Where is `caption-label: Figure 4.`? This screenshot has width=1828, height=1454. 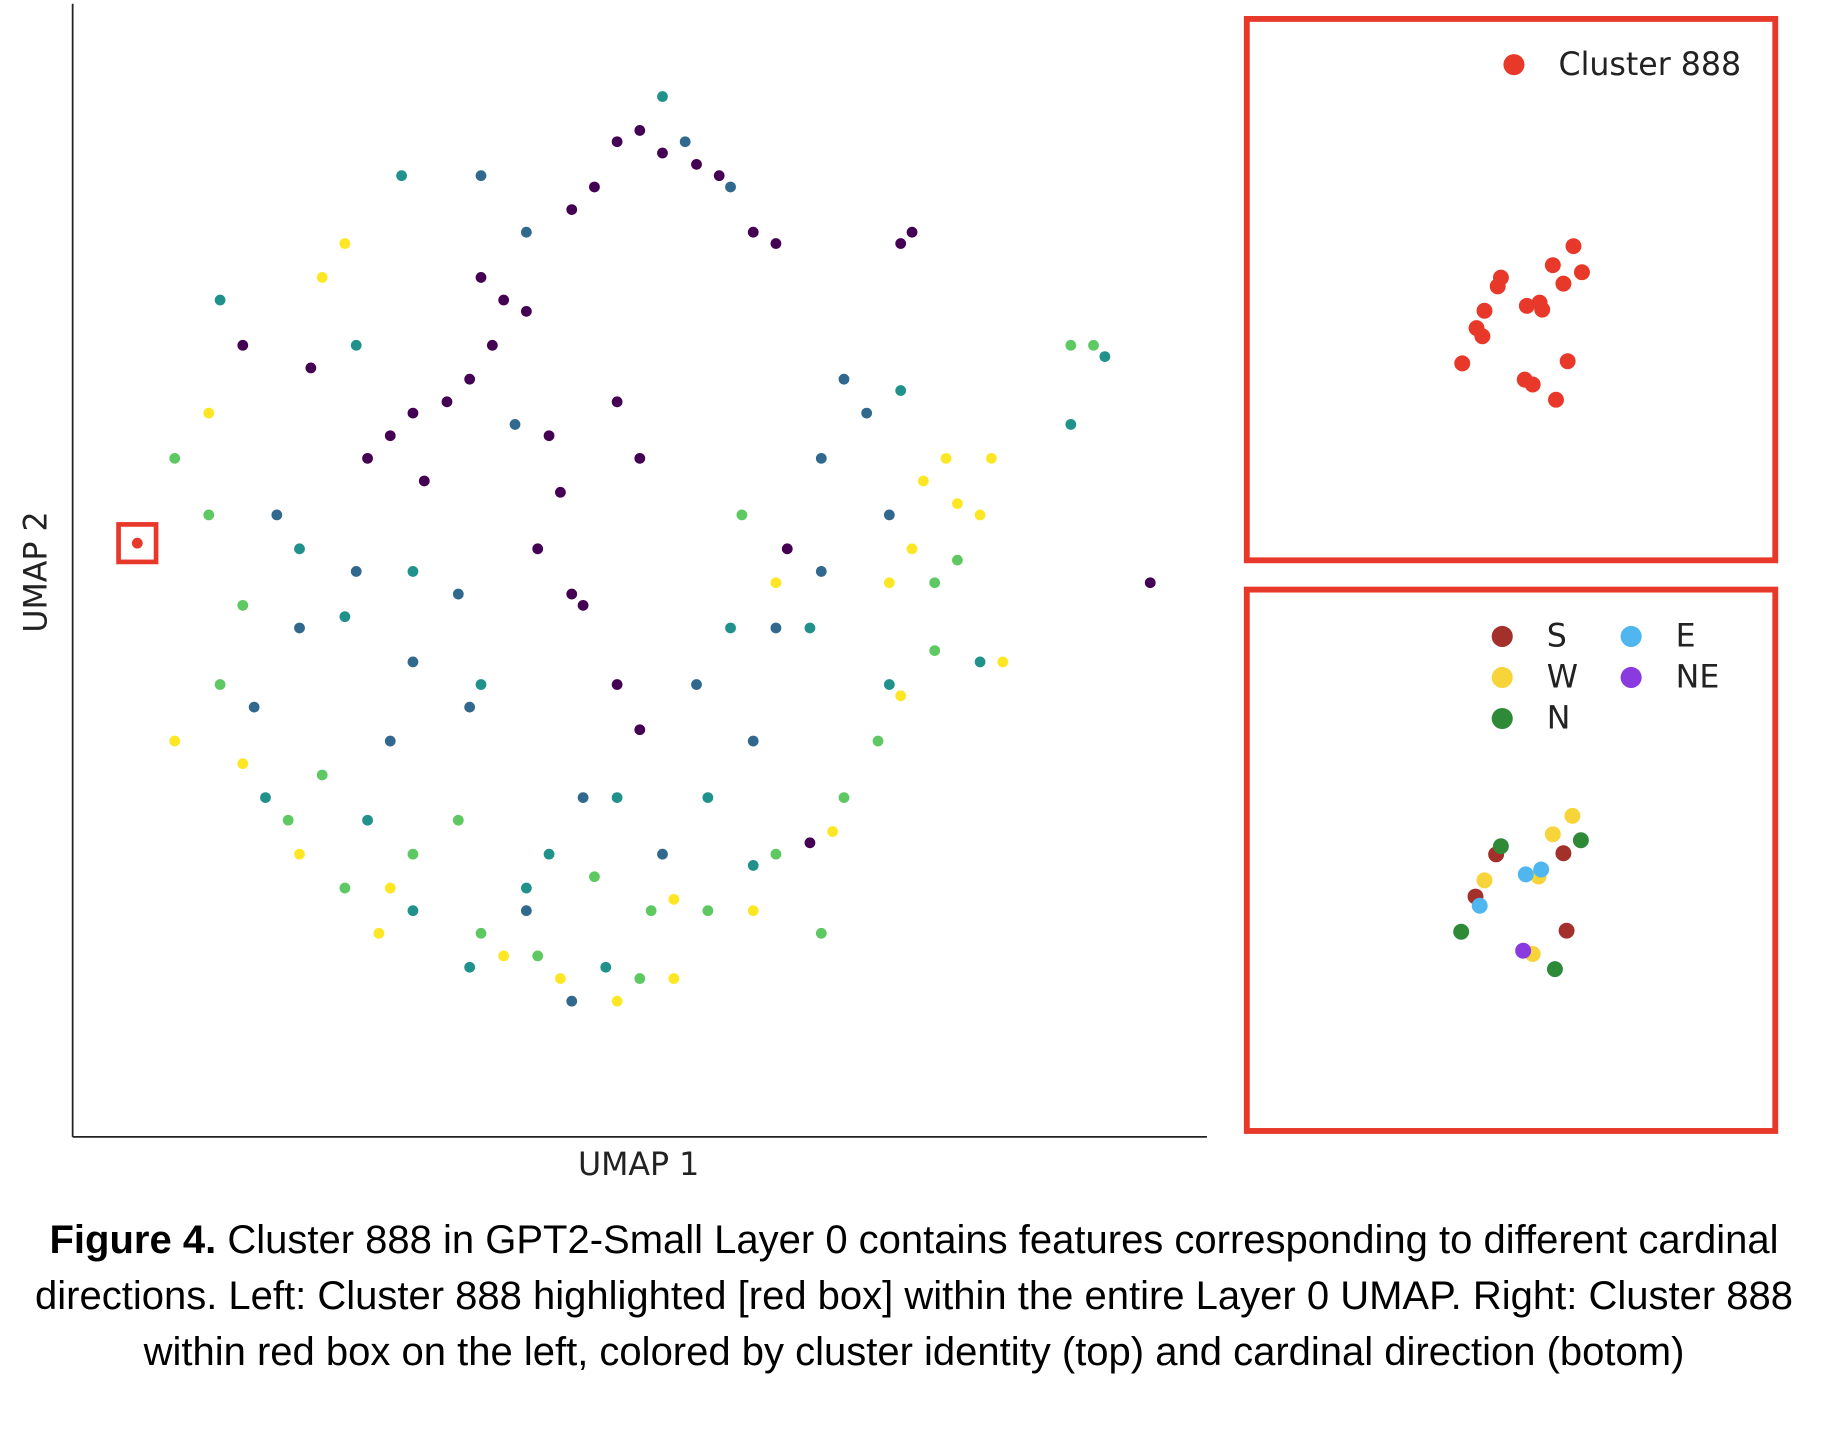 caption-label: Figure 4. is located at coordinates (133, 1240).